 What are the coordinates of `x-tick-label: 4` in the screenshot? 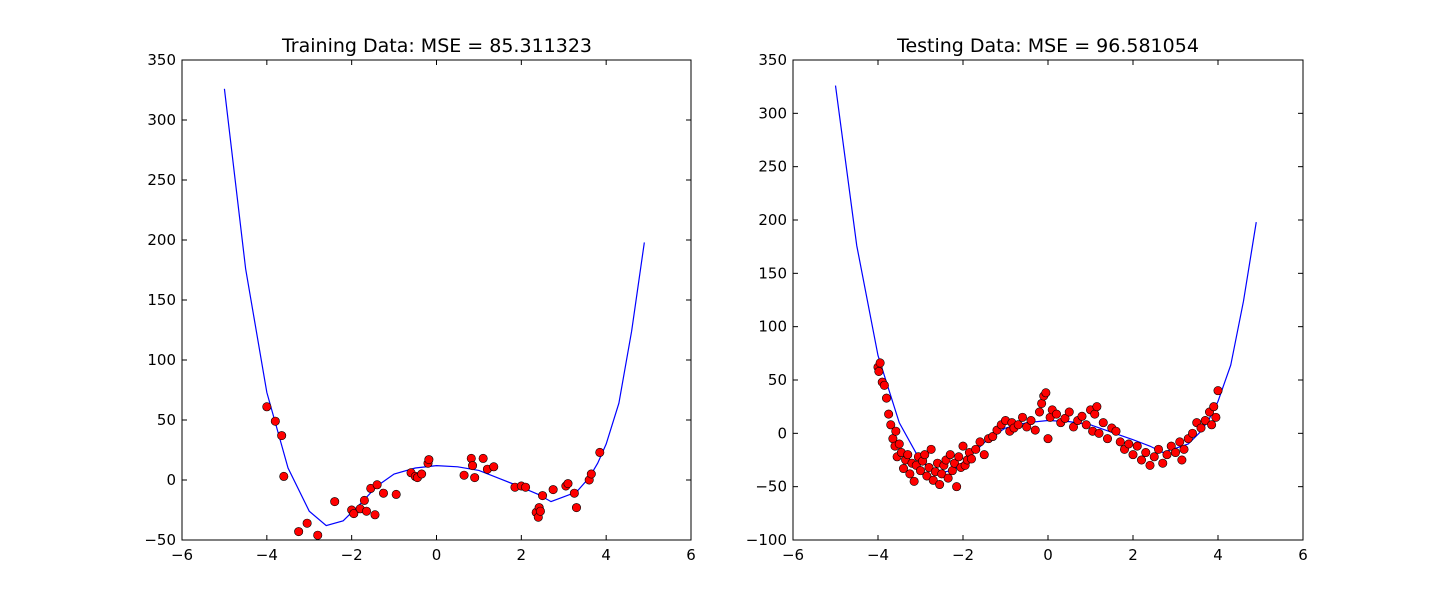 It's located at (1218, 555).